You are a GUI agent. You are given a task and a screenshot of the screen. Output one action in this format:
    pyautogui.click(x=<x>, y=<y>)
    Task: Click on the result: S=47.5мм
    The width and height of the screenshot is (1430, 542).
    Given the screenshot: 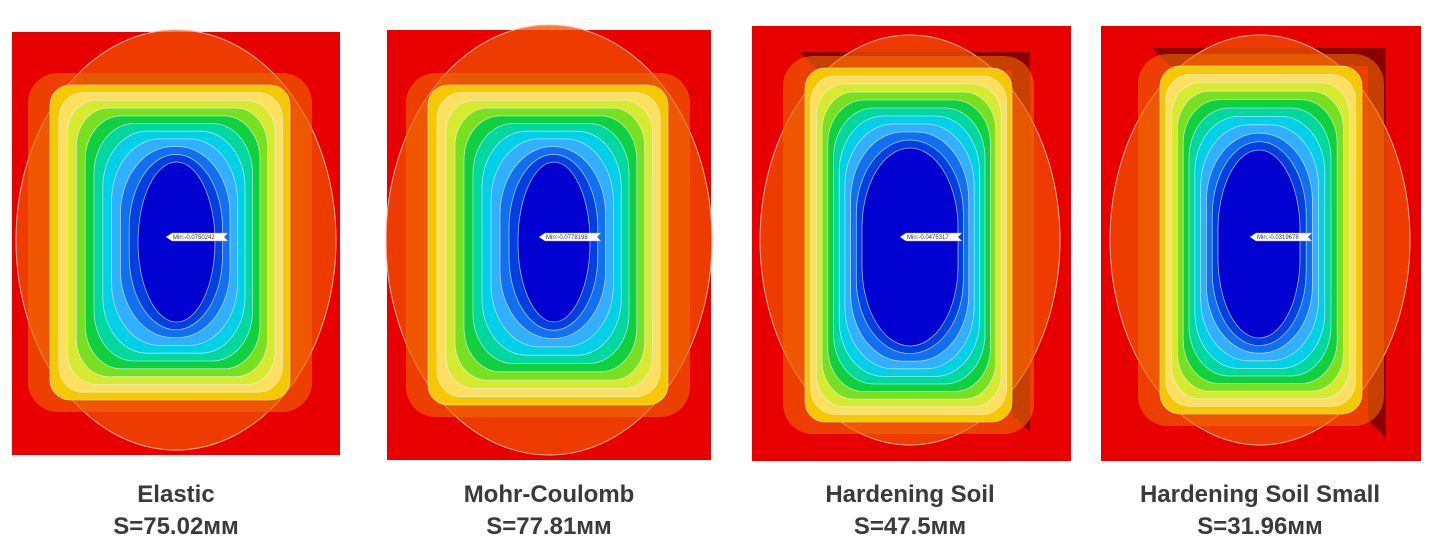 What is the action you would take?
    pyautogui.click(x=910, y=526)
    